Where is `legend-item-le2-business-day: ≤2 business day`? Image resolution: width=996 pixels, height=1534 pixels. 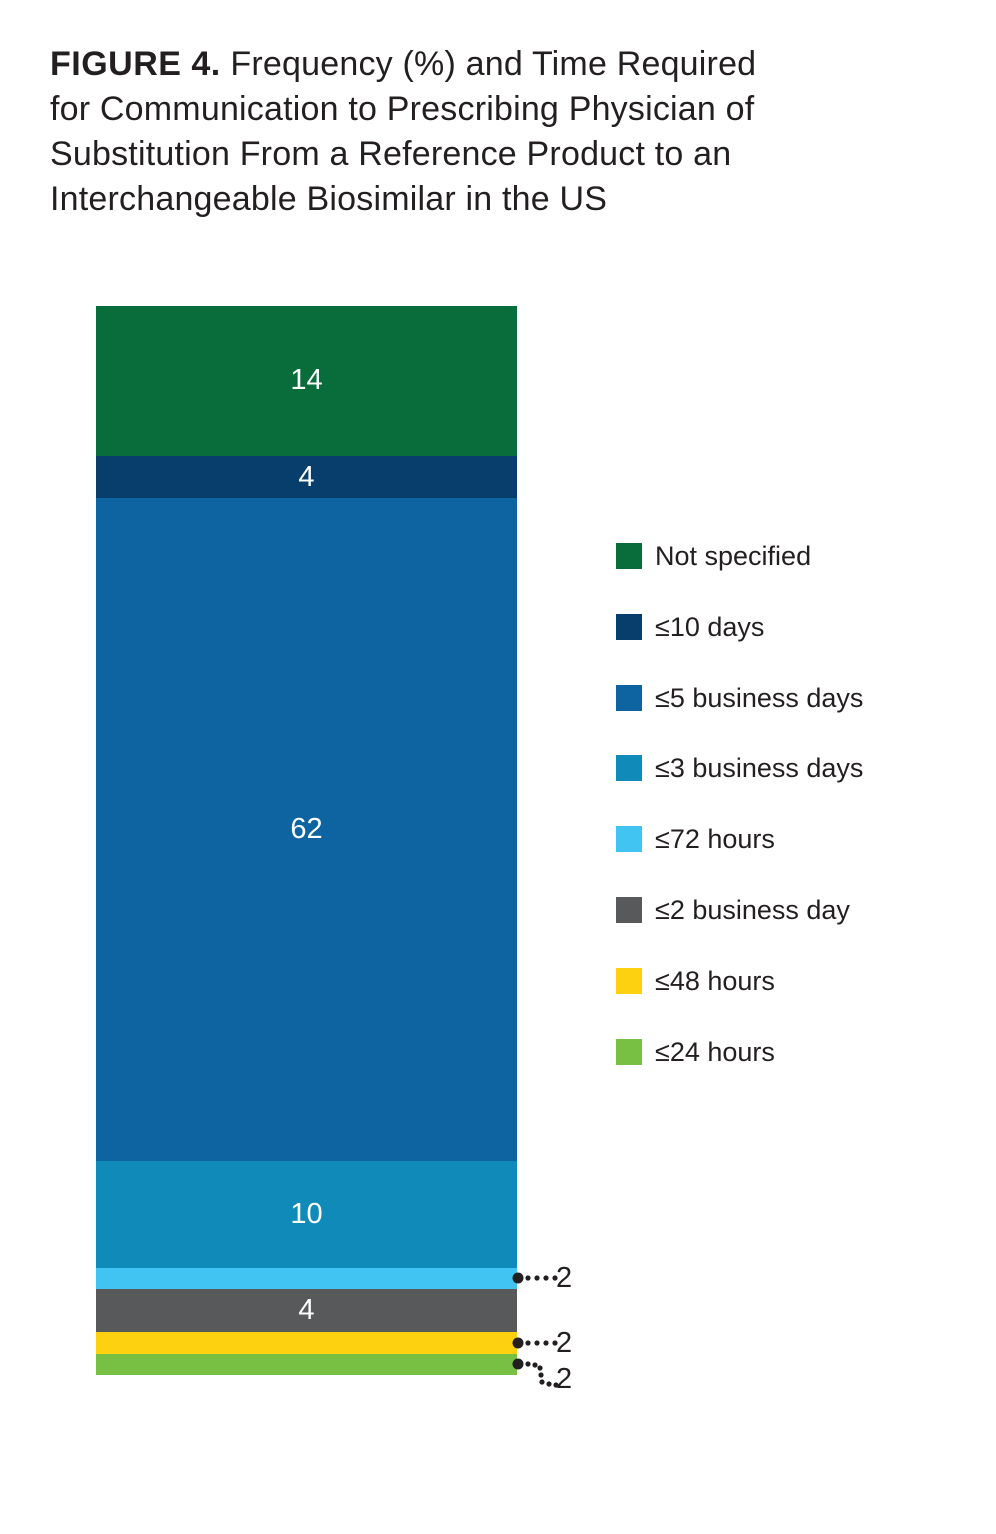 legend-item-le2-business-day: ≤2 business day is located at coordinates (739, 909).